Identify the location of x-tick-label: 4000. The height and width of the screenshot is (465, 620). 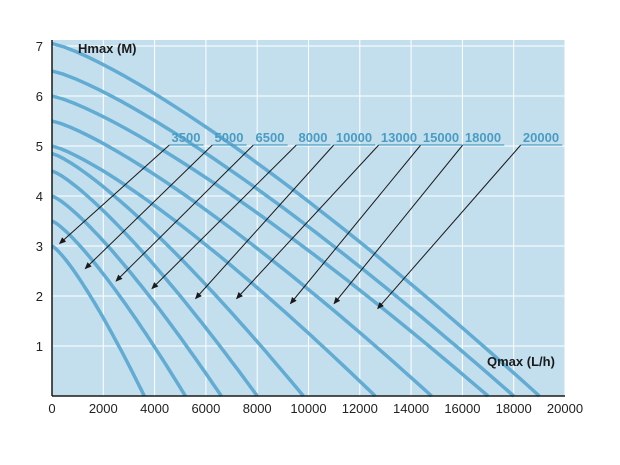
(154, 408).